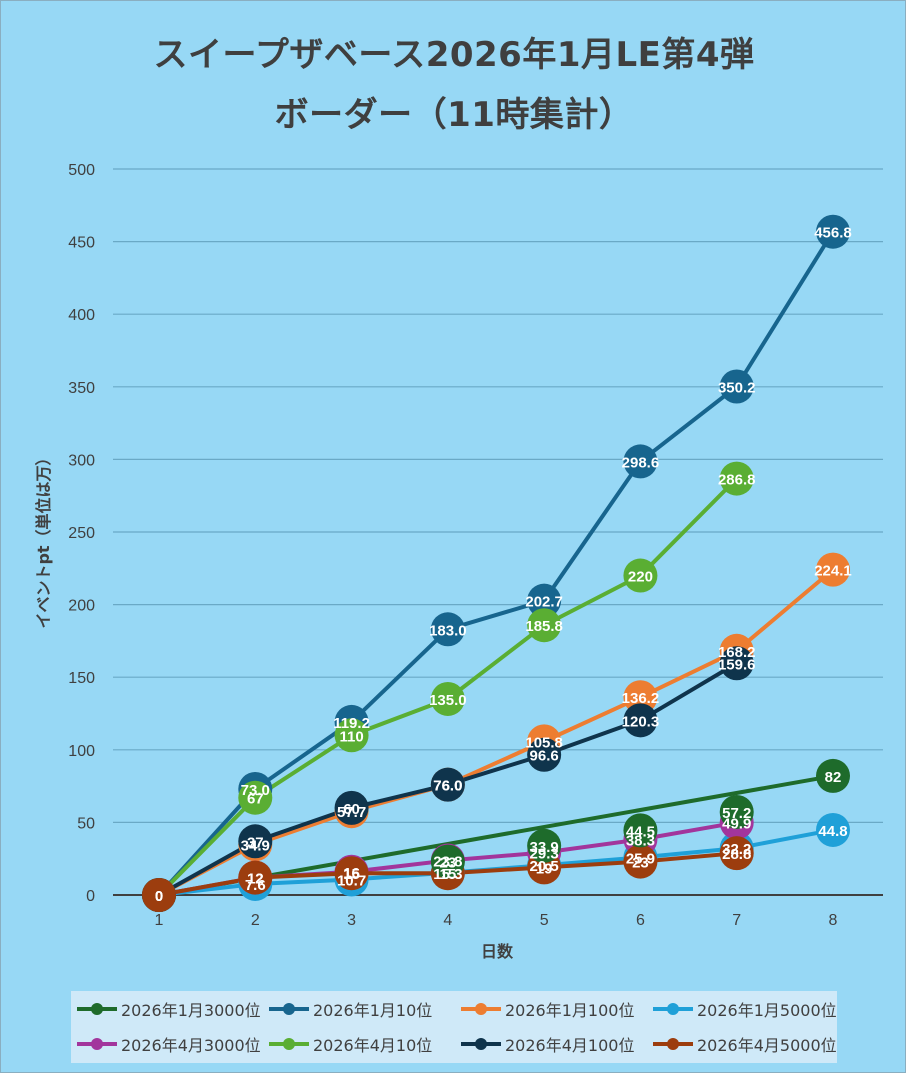  I want to click on data-label-s0-x8: 82, so click(833, 777).